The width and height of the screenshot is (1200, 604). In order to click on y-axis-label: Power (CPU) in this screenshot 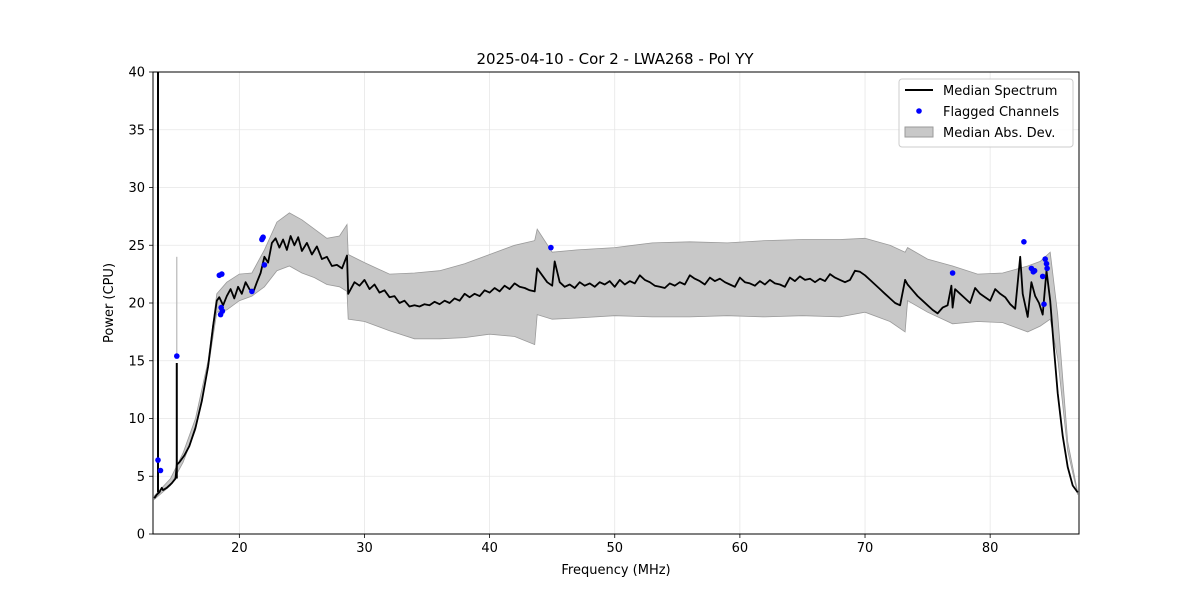, I will do `click(109, 303)`.